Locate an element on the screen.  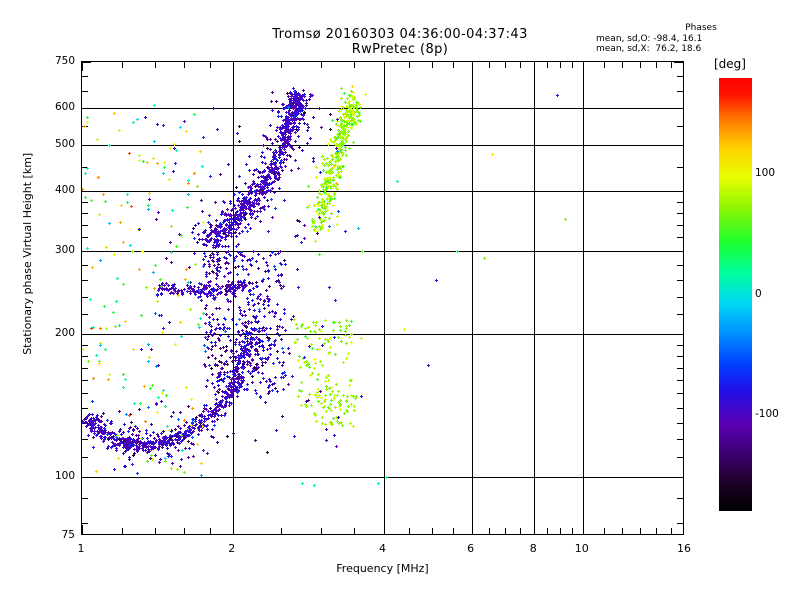
y-axis-tick-label: 600 is located at coordinates (58, 107).